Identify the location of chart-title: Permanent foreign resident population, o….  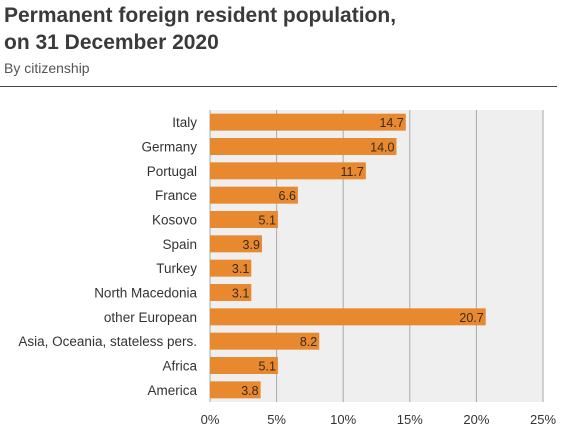
(200, 29).